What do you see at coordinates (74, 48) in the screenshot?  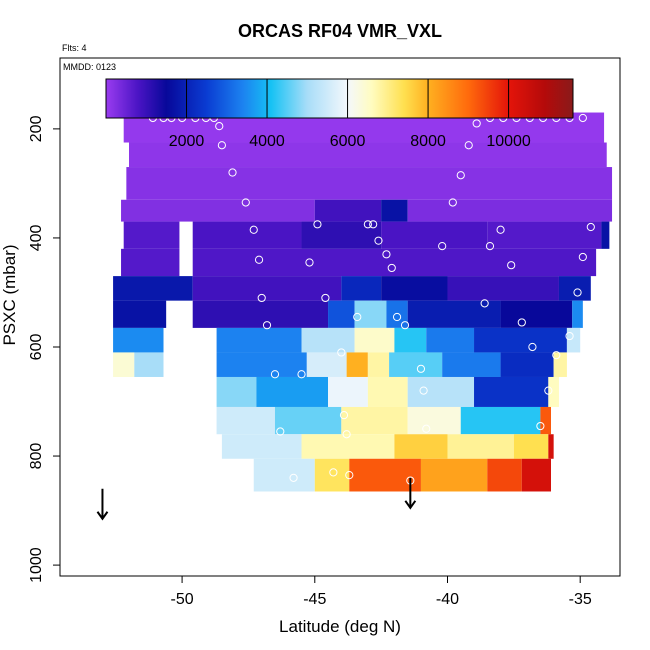 I see `flights-label: Flts: 4` at bounding box center [74, 48].